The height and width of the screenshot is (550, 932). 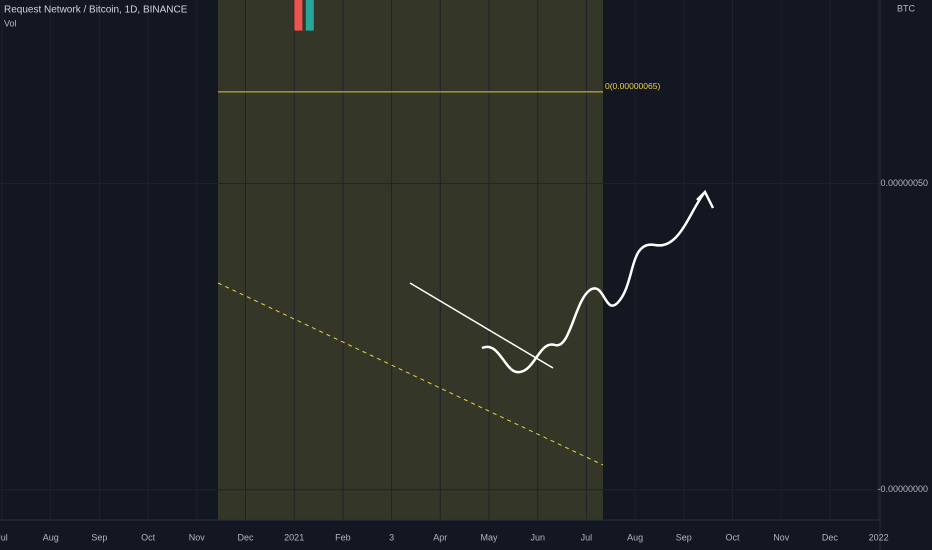 What do you see at coordinates (904, 183) in the screenshot?
I see `y-tick-label: 0.00000050` at bounding box center [904, 183].